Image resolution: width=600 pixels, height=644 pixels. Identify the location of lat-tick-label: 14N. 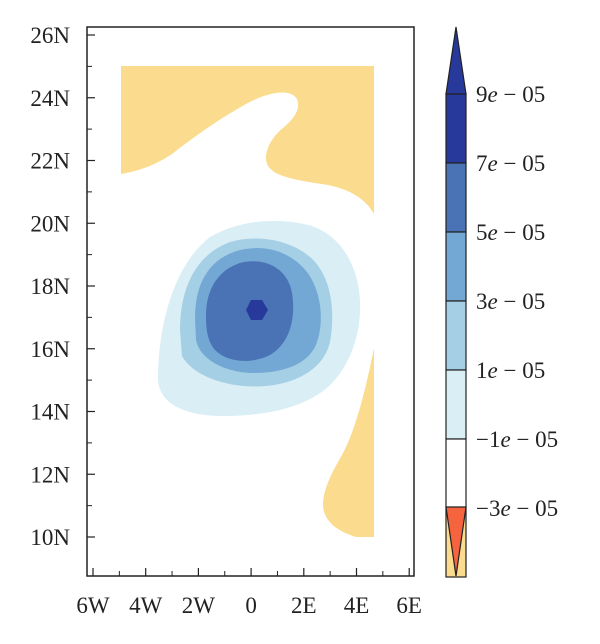
(50, 412).